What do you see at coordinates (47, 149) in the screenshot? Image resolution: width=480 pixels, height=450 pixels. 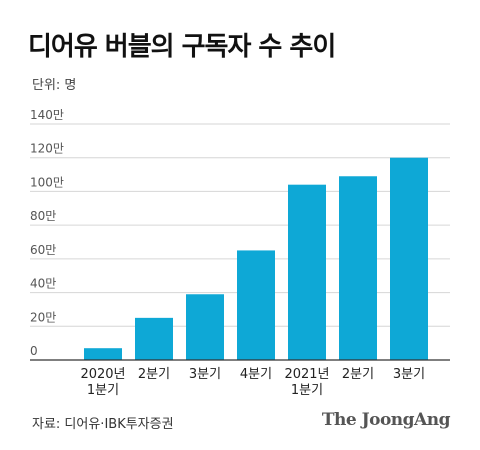 I see `y-tick-label: 120만` at bounding box center [47, 149].